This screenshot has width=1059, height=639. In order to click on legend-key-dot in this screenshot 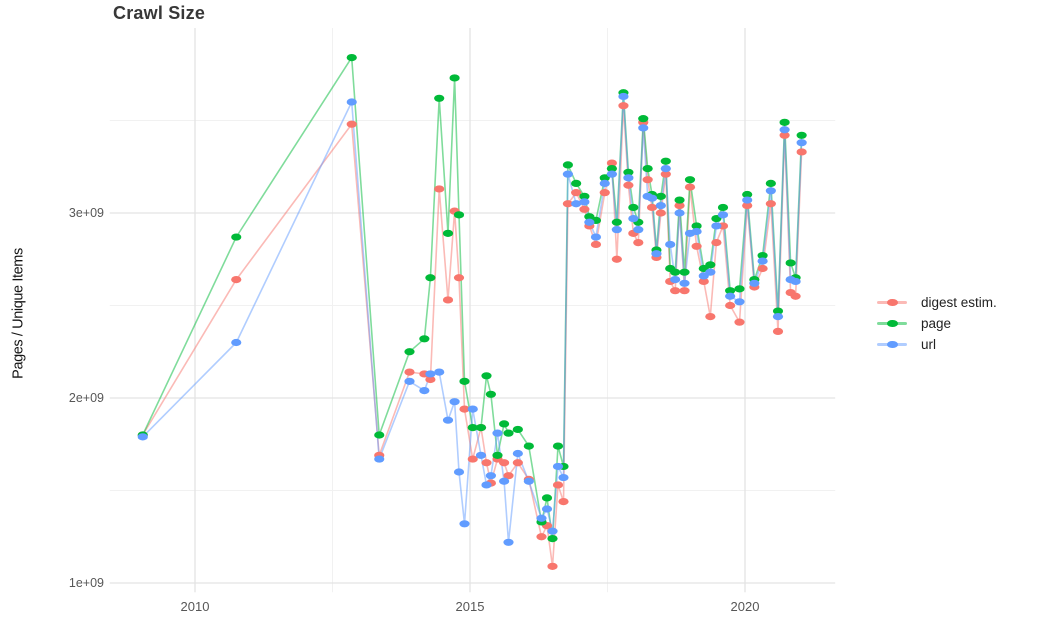, I will do `click(892, 345)`.